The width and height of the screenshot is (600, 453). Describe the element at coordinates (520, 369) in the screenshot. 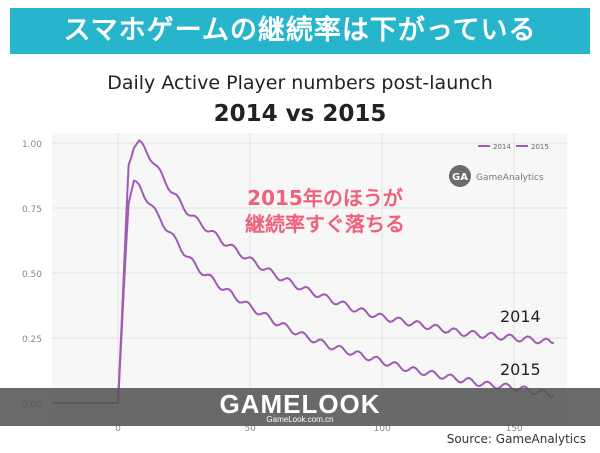

I see `end-label-2015: 2015` at that location.